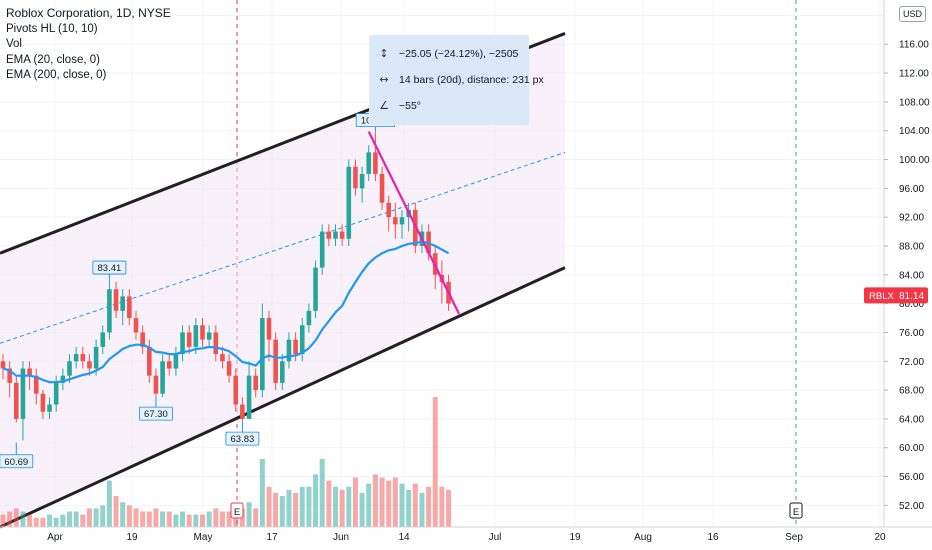 The image size is (932, 550). I want to click on price-tick-label-3: 64.00, so click(911, 419).